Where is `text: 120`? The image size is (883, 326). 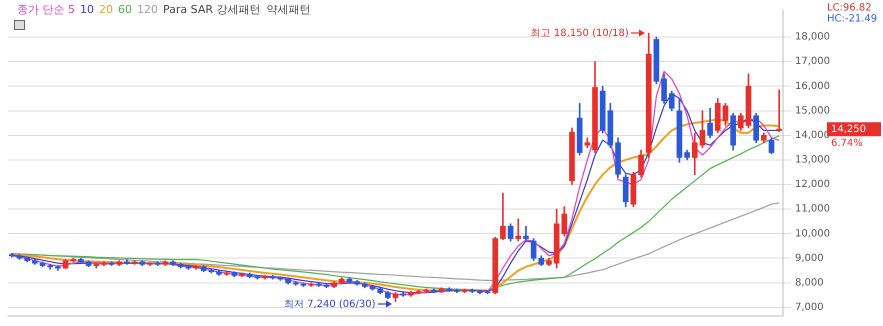
text: 120 is located at coordinates (147, 9).